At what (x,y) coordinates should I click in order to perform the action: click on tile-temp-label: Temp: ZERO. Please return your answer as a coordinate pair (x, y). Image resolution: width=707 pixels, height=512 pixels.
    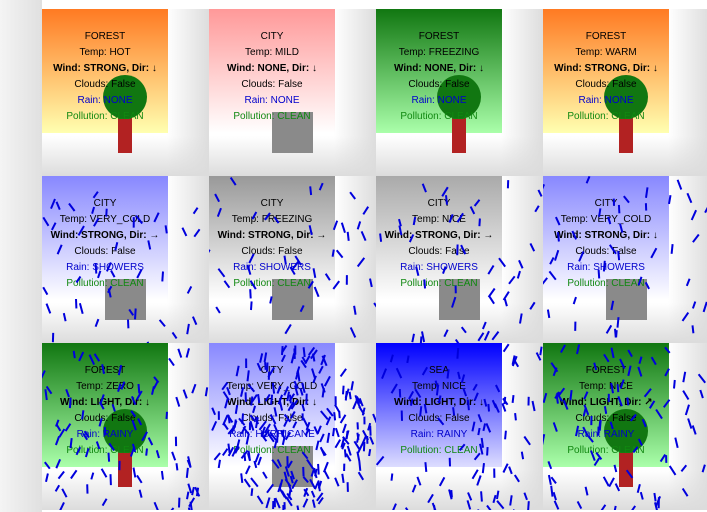
    Looking at the image, I should click on (105, 386).